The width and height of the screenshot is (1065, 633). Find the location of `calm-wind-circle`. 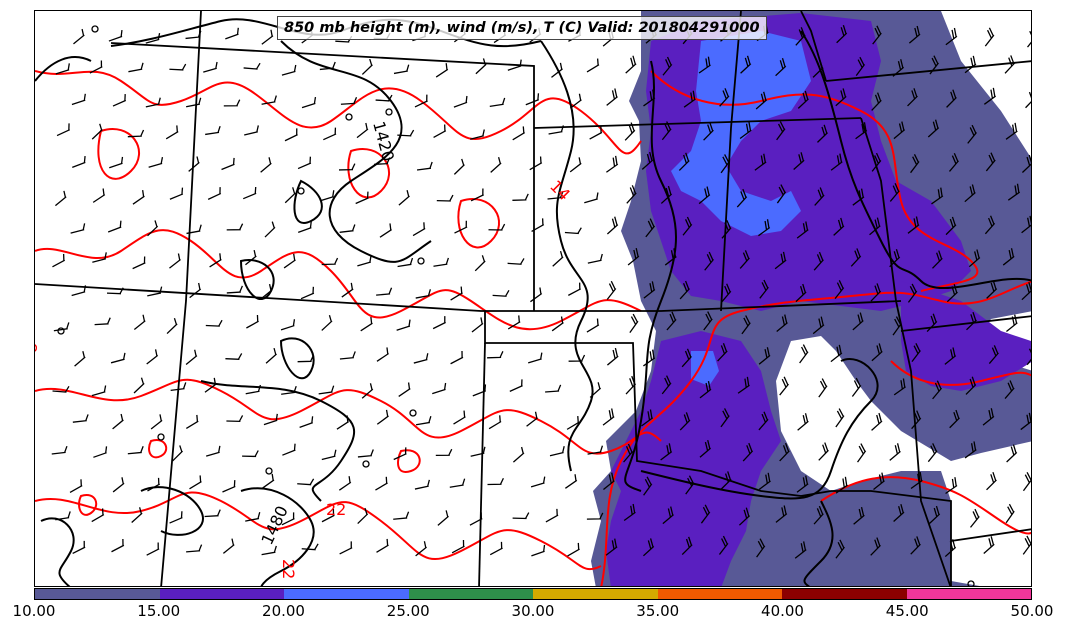

calm-wind-circle is located at coordinates (413, 413).